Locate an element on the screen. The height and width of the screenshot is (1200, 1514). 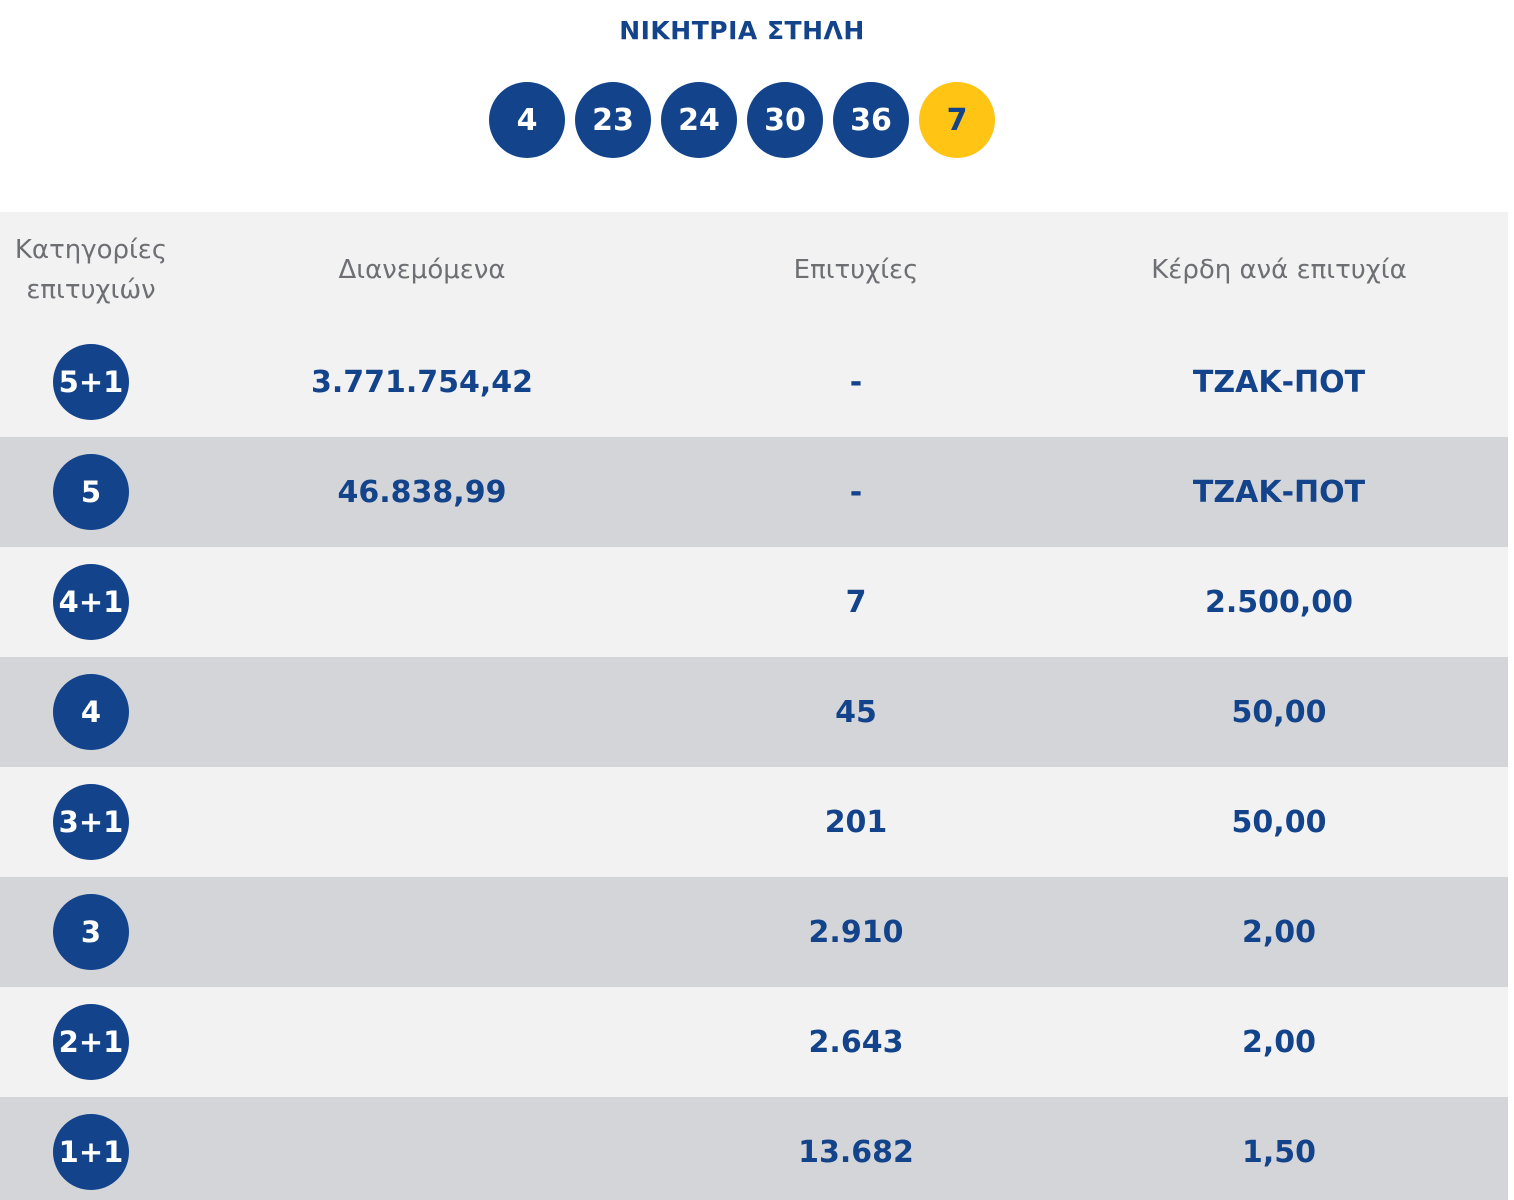
category-badge: 5 is located at coordinates (91, 492).